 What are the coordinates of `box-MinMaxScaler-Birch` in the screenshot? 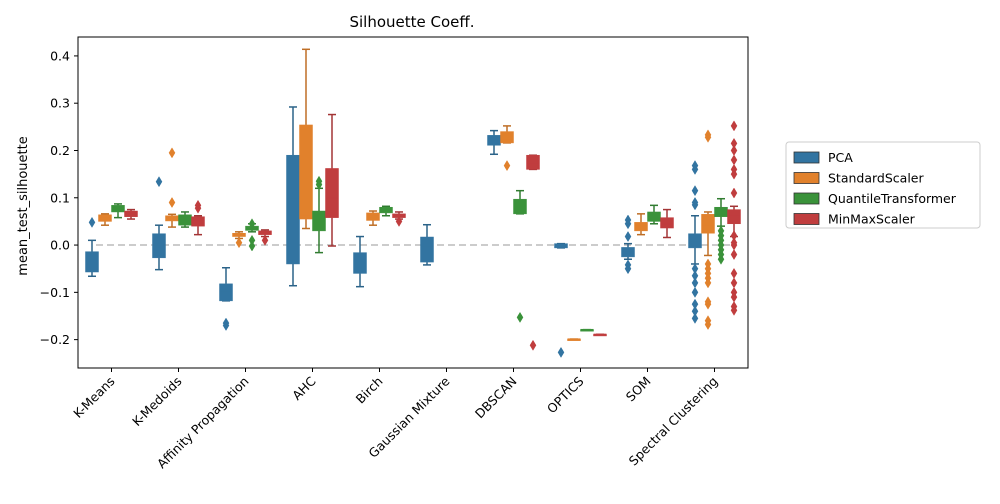 It's located at (399, 219).